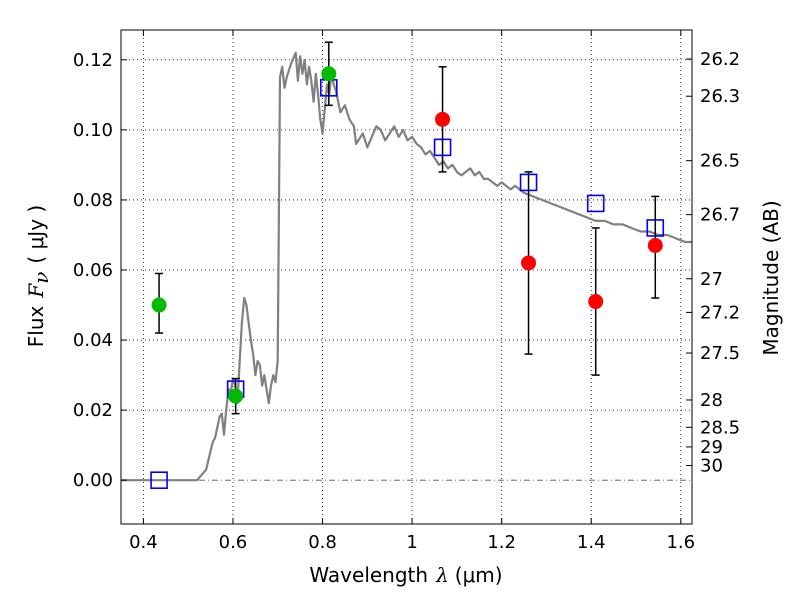 This screenshot has height=600, width=800. Describe the element at coordinates (771, 277) in the screenshot. I see `right-axis-label: Magnitude (AB)` at that location.